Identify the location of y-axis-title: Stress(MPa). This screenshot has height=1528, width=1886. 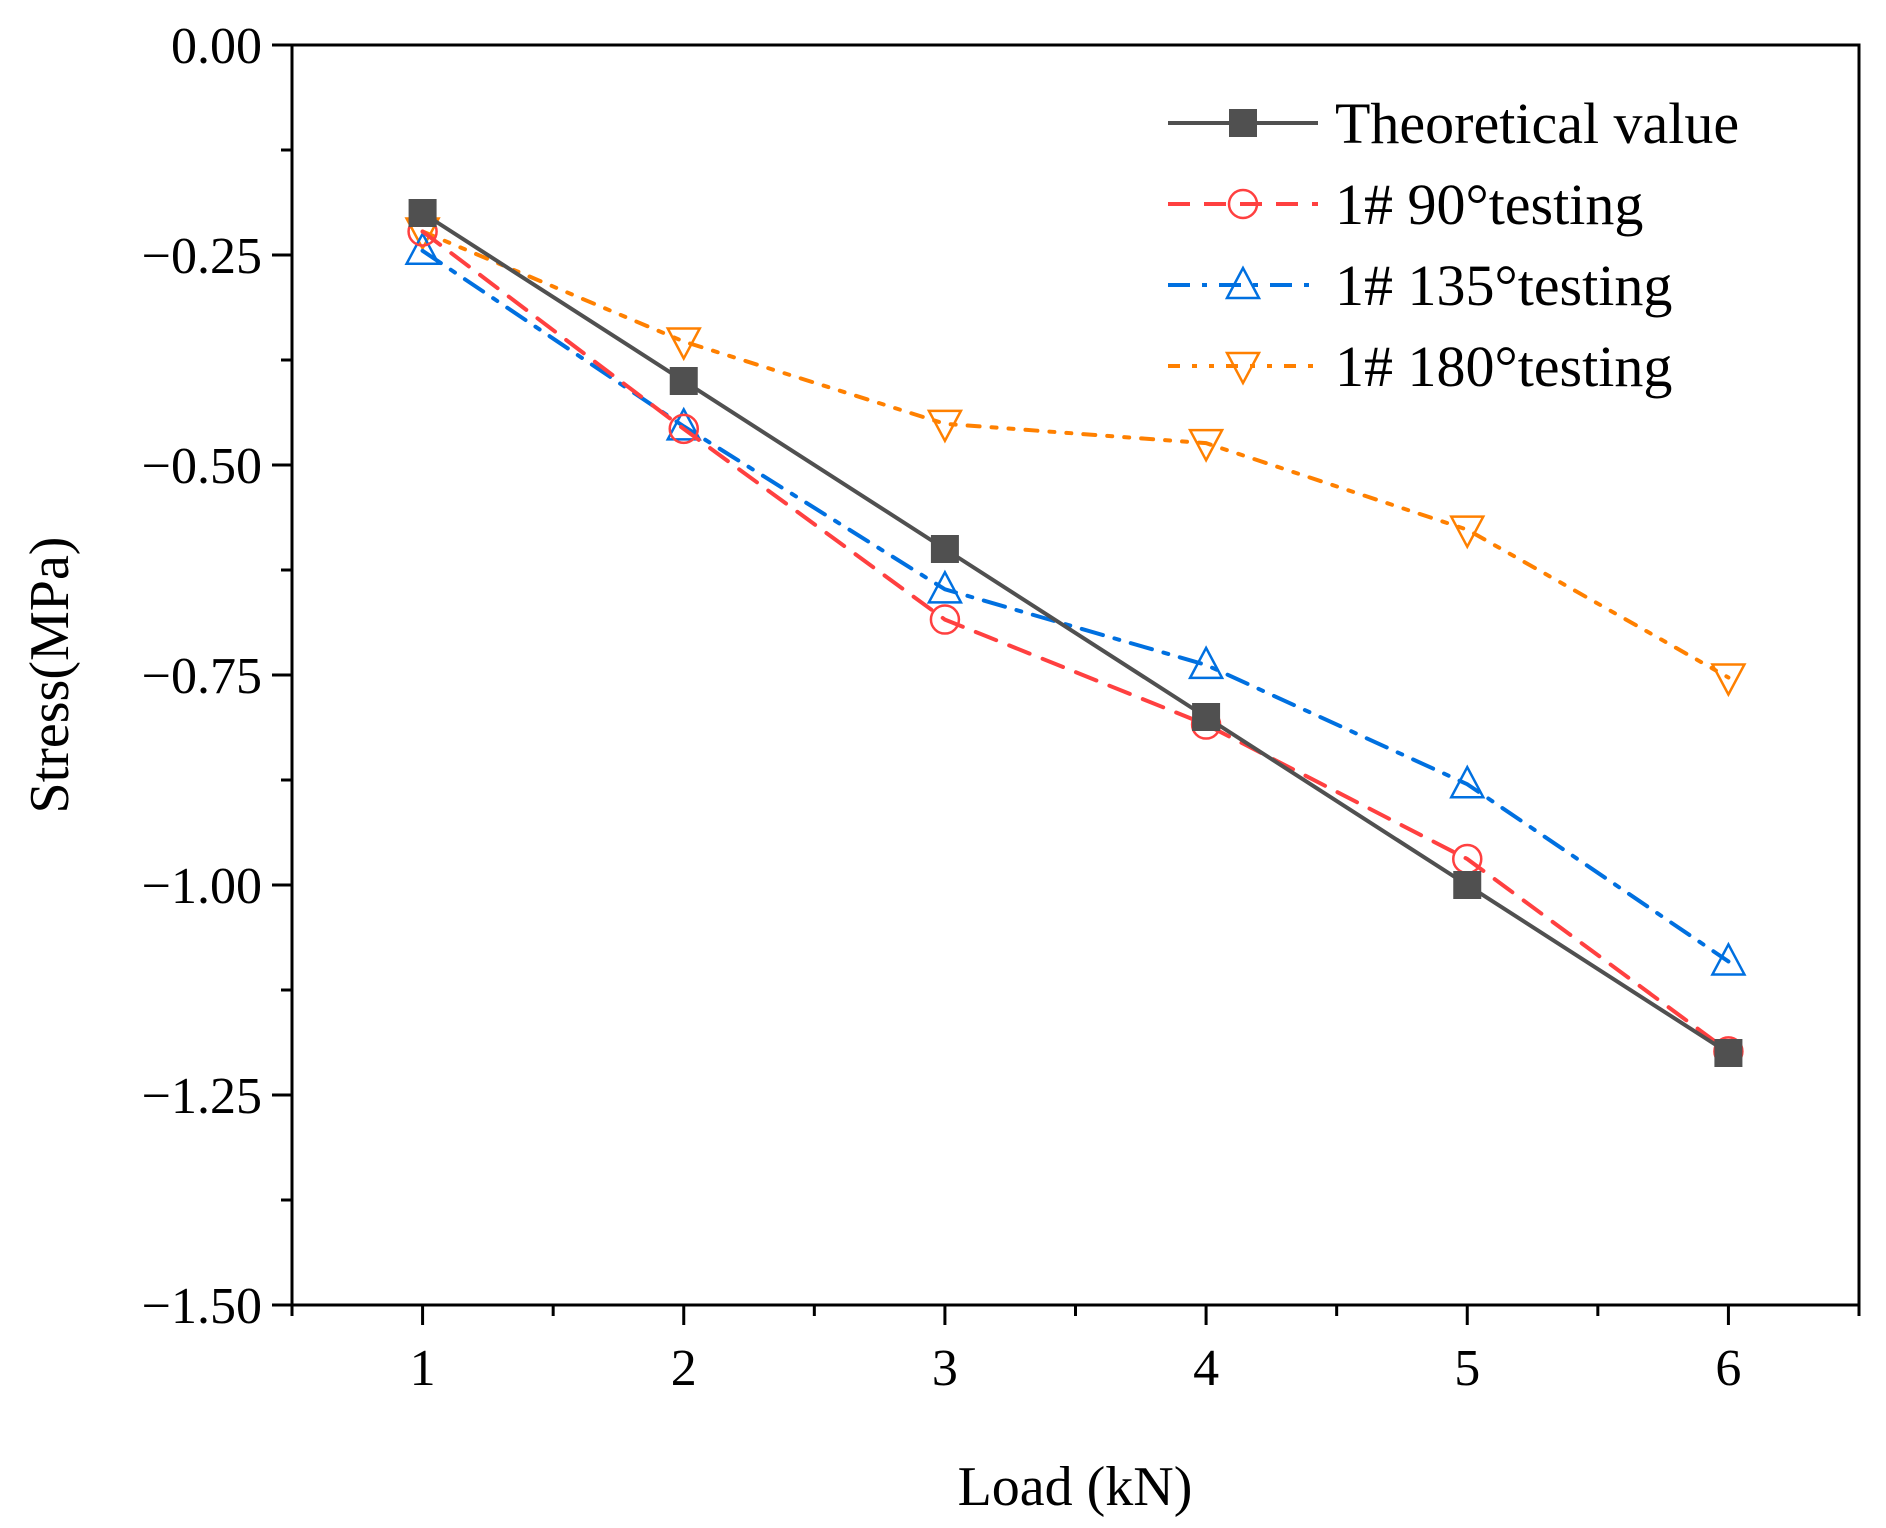
(50, 675).